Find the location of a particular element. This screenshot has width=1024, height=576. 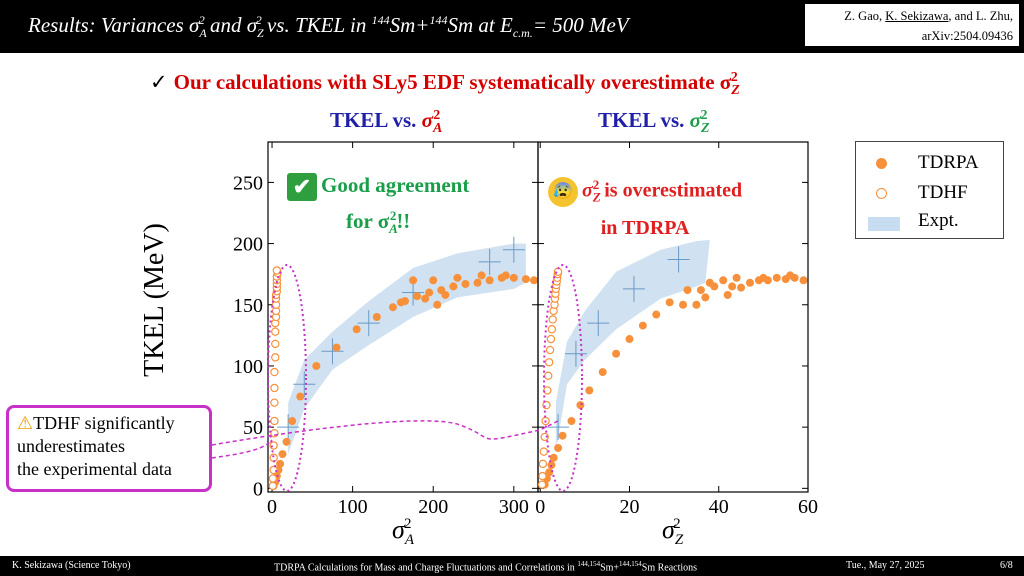

anxious-face-icon: 😰 is located at coordinates (563, 192).